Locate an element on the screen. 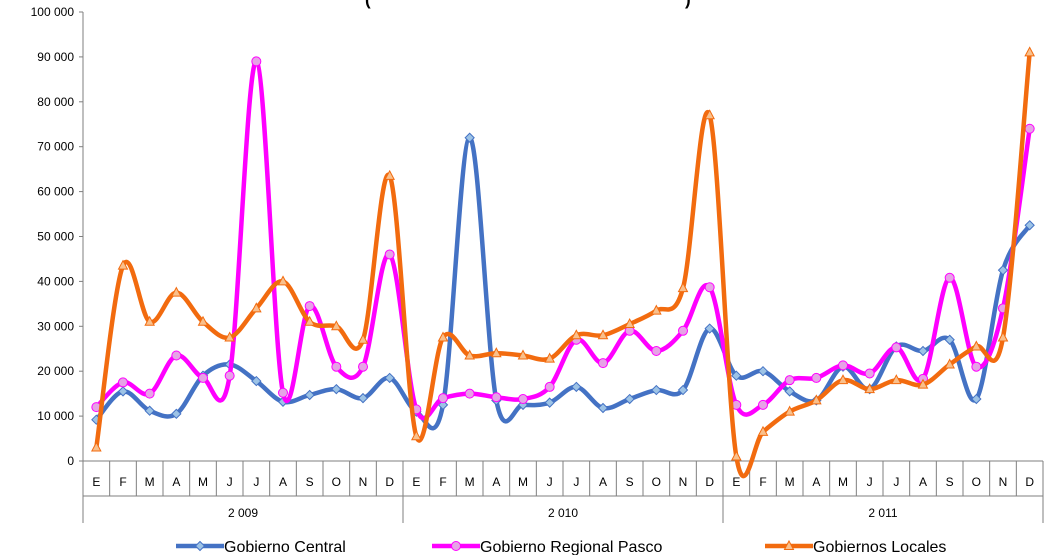  y-tick-label: 50 000 is located at coordinates (55, 237).